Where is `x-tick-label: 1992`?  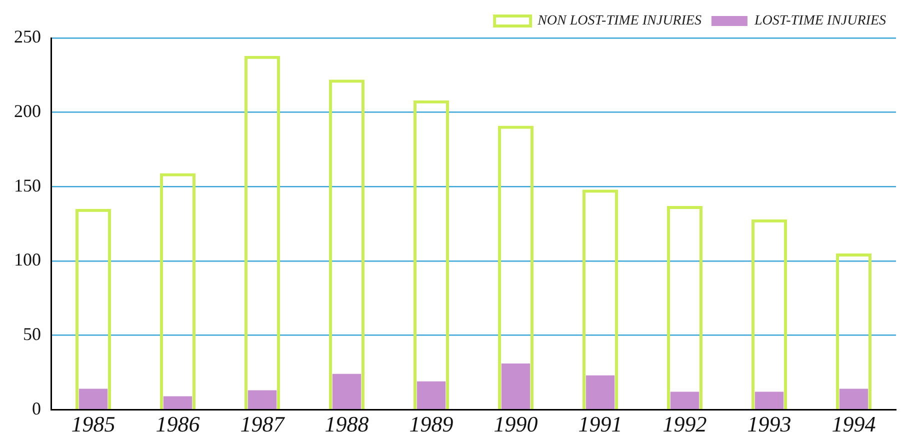 x-tick-label: 1992 is located at coordinates (684, 424).